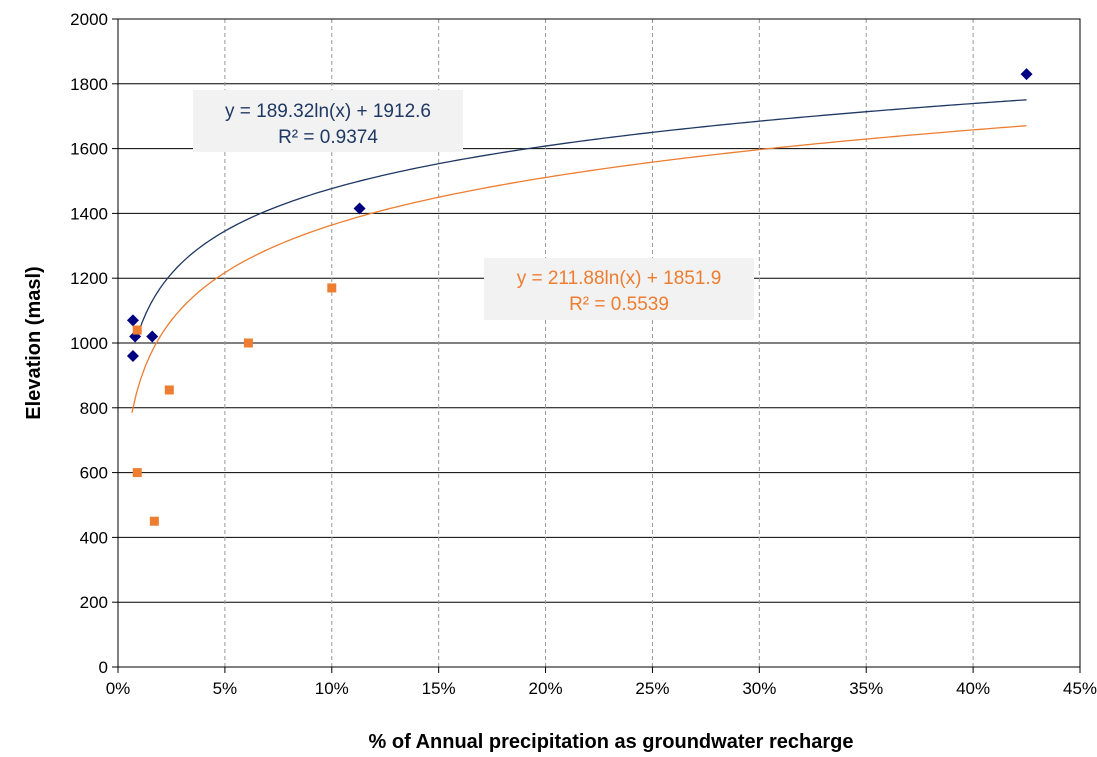  What do you see at coordinates (89, 84) in the screenshot?
I see `y-tick-label: 1800` at bounding box center [89, 84].